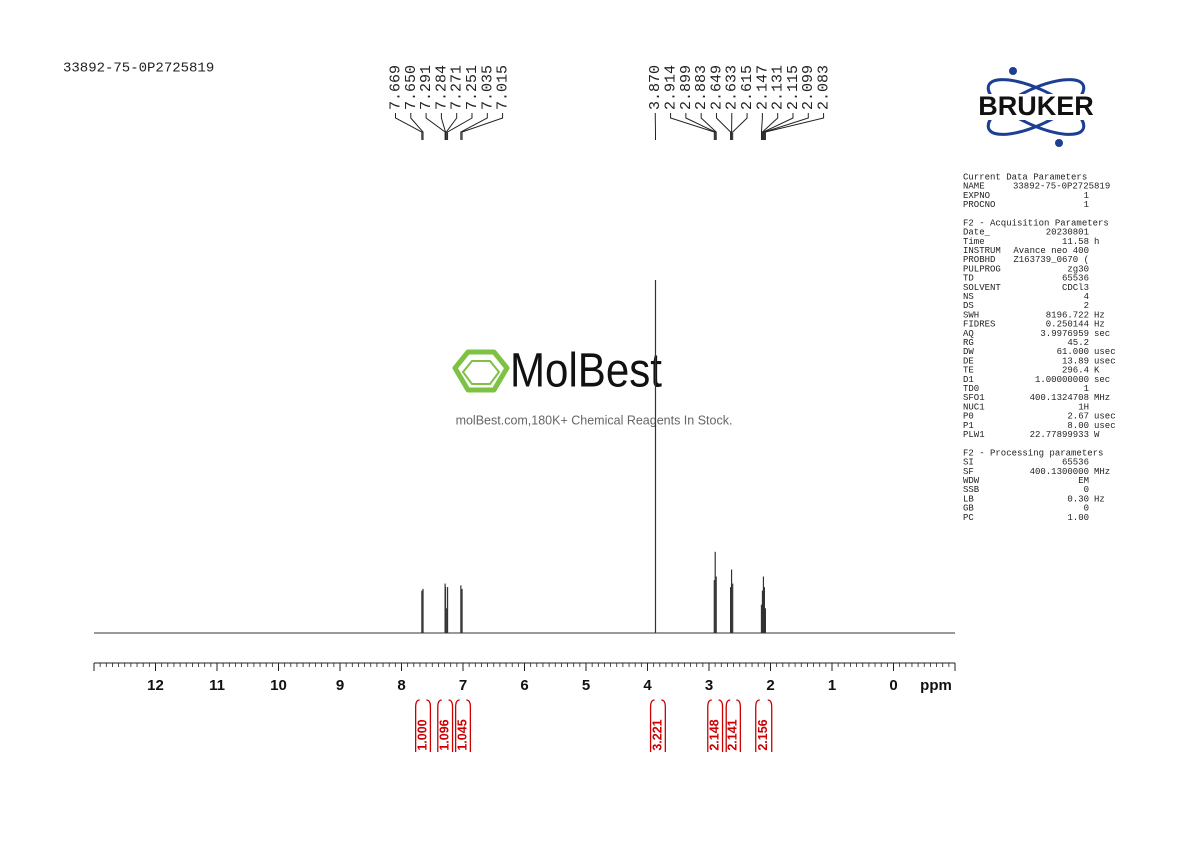 The width and height of the screenshot is (1190, 842). Describe the element at coordinates (968, 417) in the screenshot. I see `parameter-key: P0` at that location.